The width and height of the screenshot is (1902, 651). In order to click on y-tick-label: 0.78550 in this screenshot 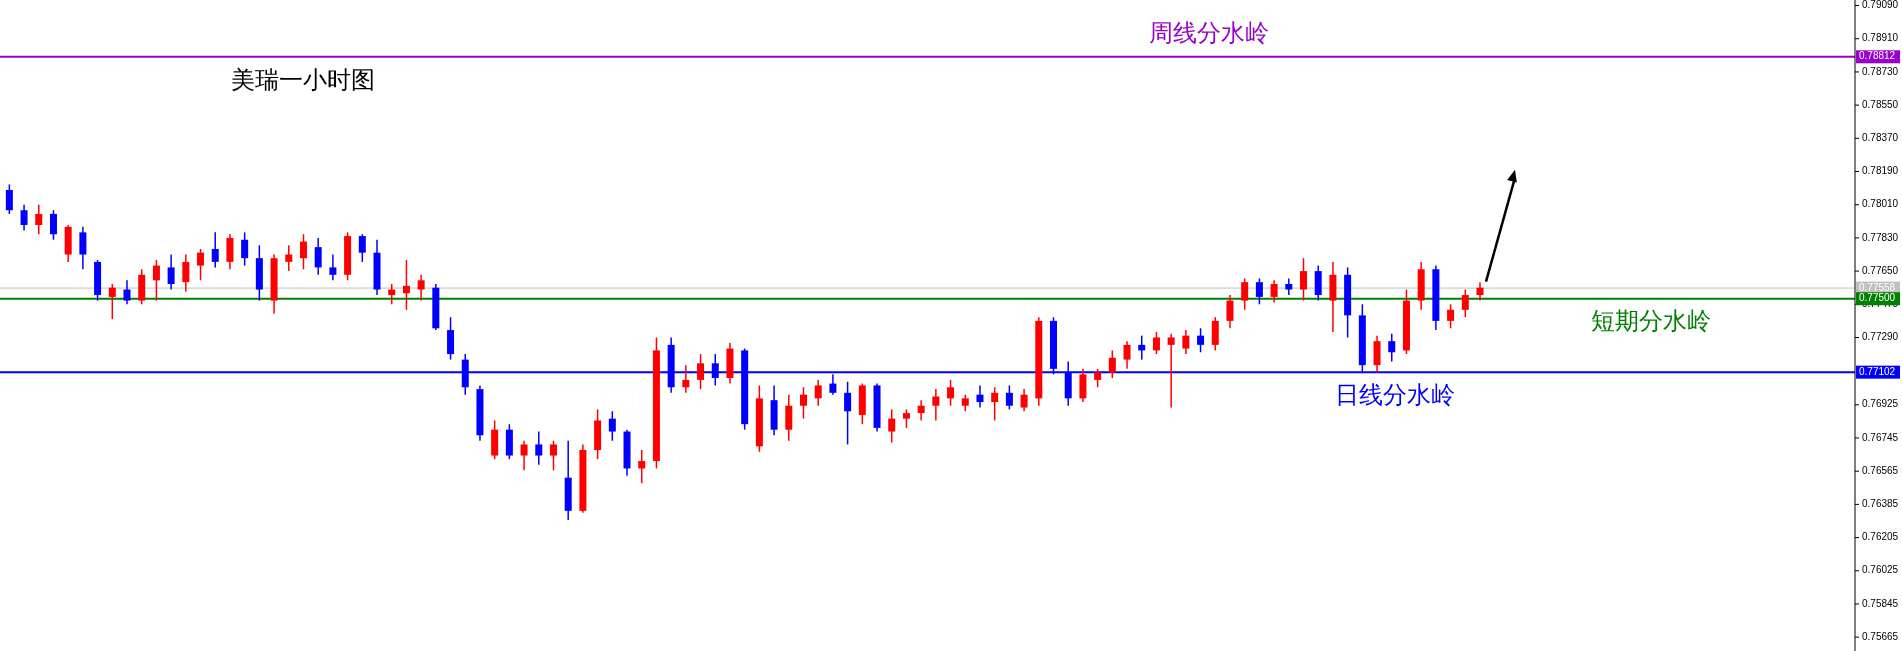, I will do `click(1880, 104)`.